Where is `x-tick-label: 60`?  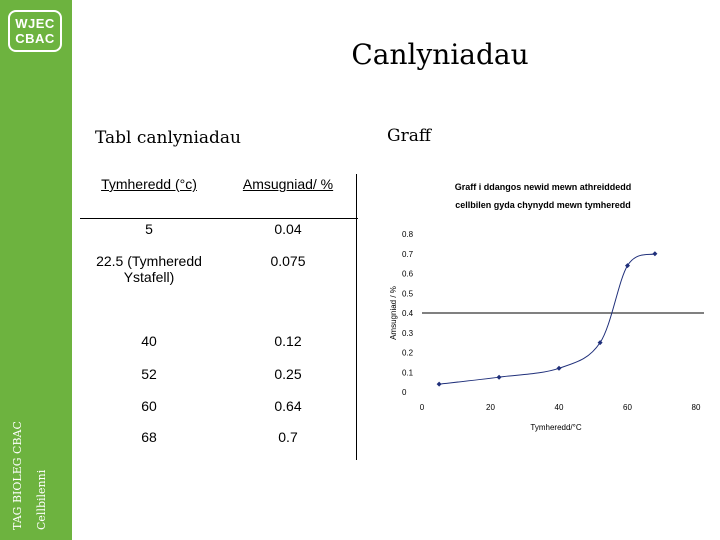
x-tick-label: 60 is located at coordinates (627, 407).